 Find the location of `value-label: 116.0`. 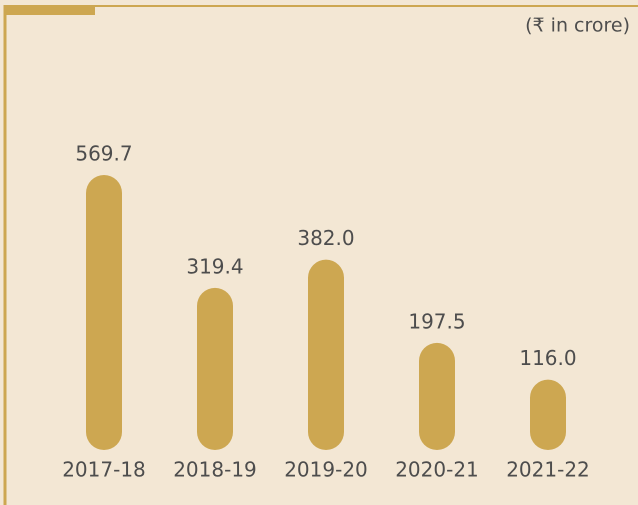

value-label: 116.0 is located at coordinates (547, 358).